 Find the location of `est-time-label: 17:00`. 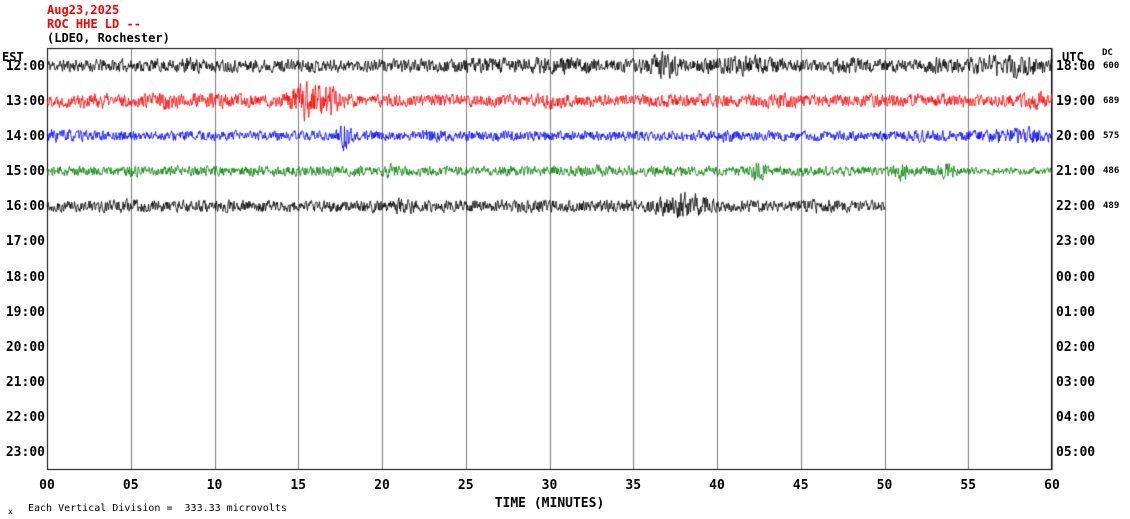

est-time-label: 17:00 is located at coordinates (25, 242).